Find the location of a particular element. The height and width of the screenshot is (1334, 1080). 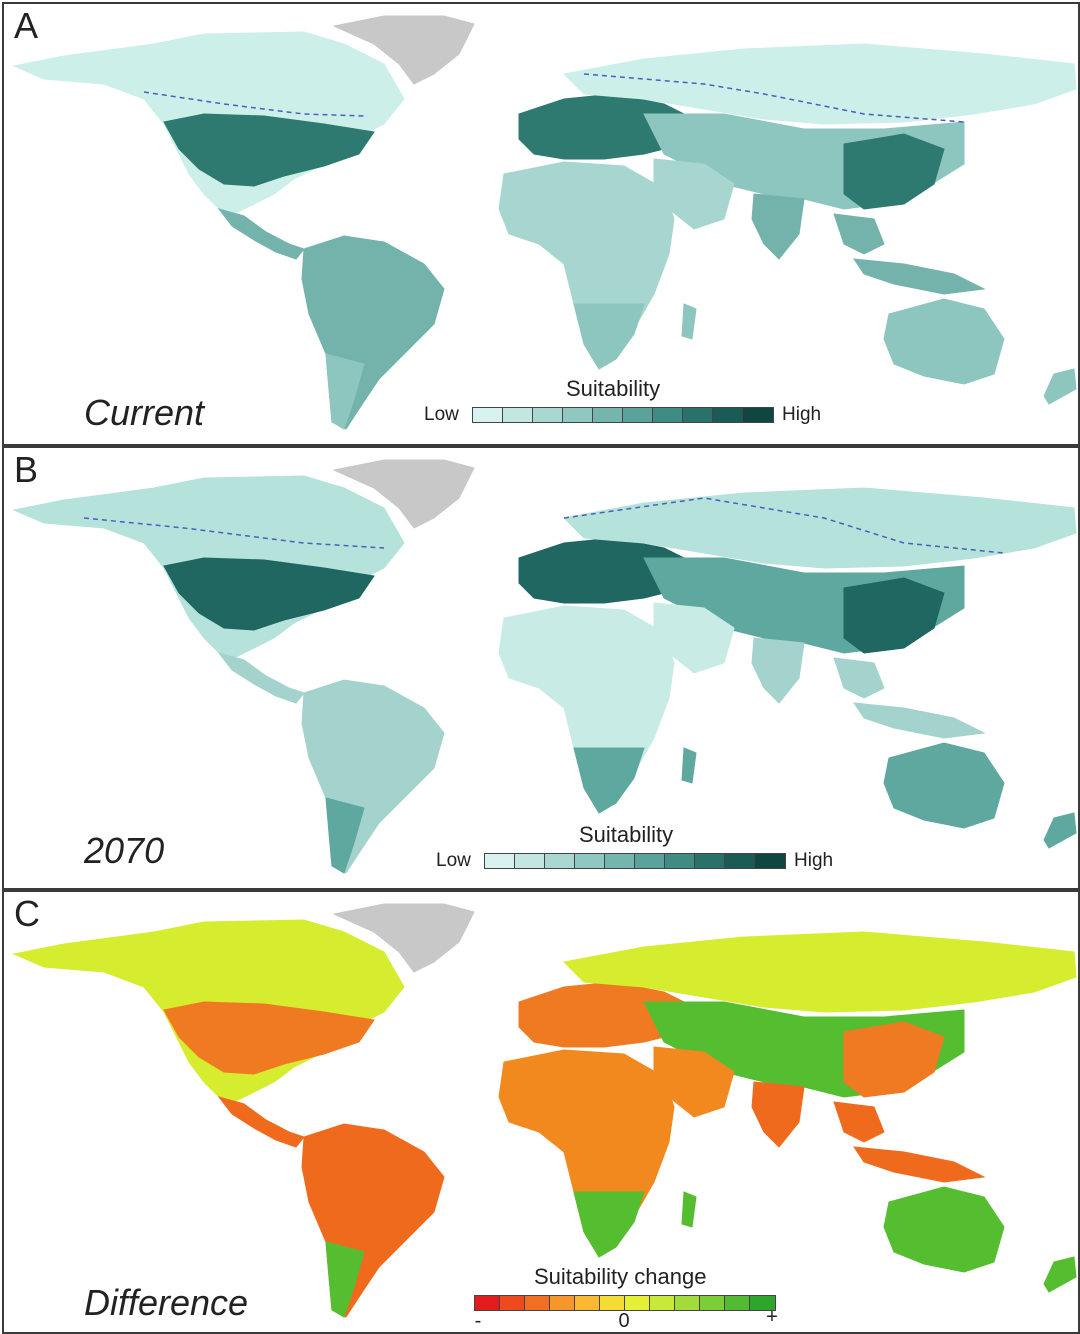

scenario-label: Current is located at coordinates (144, 412).